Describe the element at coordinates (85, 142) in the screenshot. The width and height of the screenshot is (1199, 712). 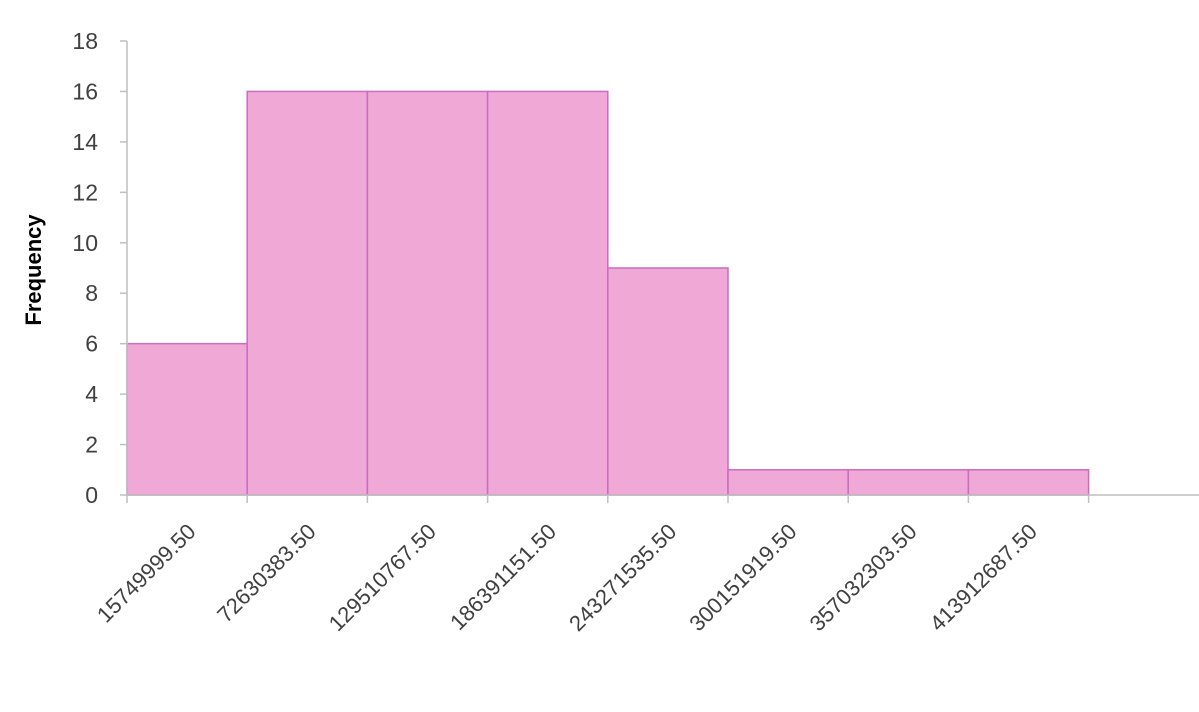
I see `y-tick-label-14: 14` at that location.